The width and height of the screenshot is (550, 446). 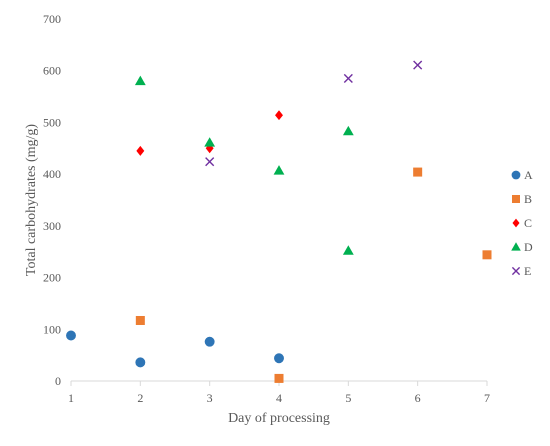 What do you see at coordinates (279, 418) in the screenshot?
I see `x-axis-title: Day of processing` at bounding box center [279, 418].